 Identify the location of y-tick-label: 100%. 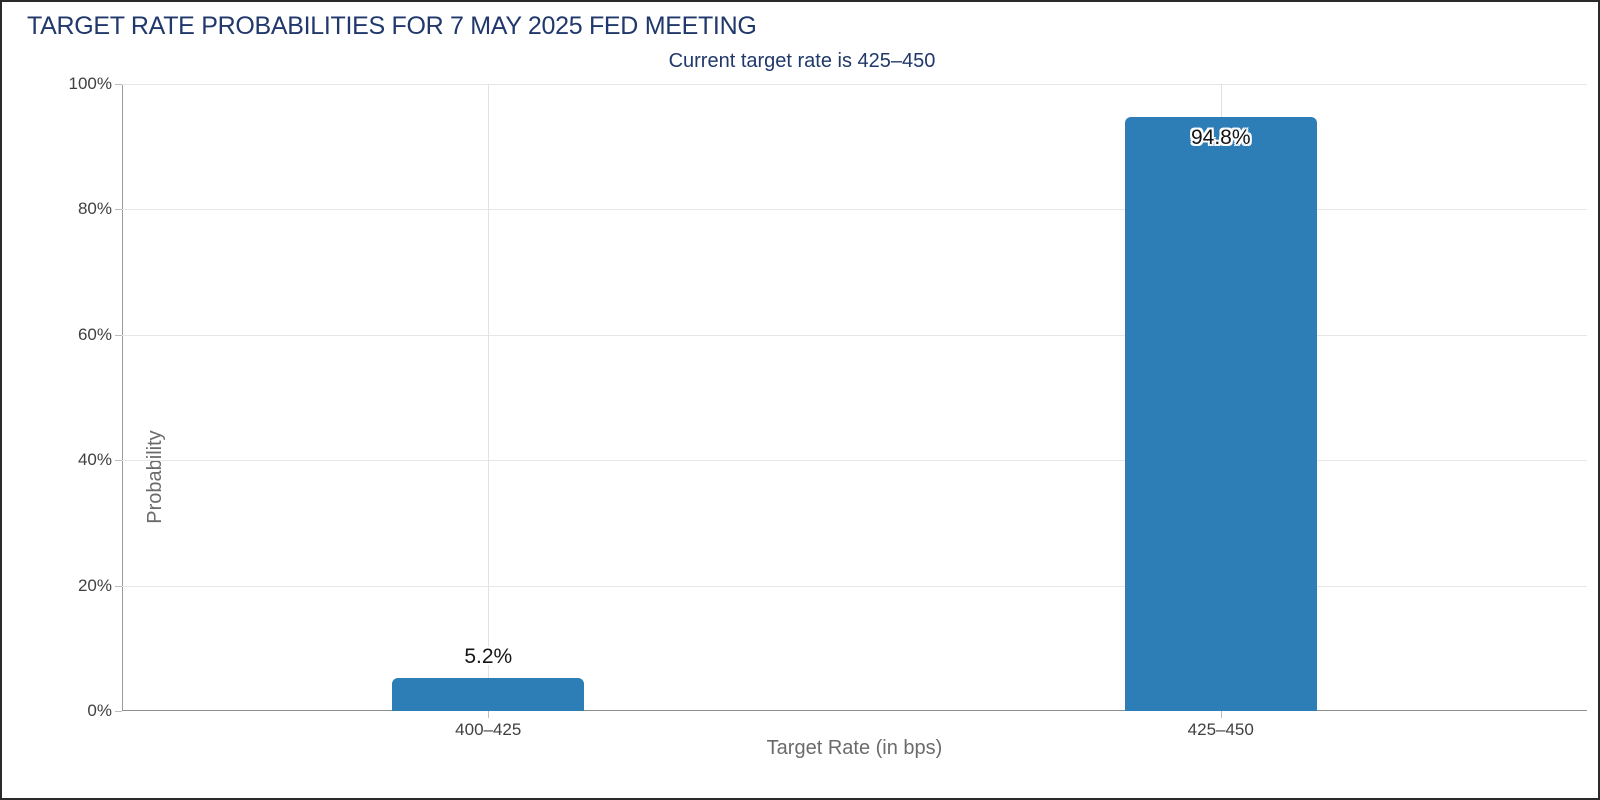
(90, 83).